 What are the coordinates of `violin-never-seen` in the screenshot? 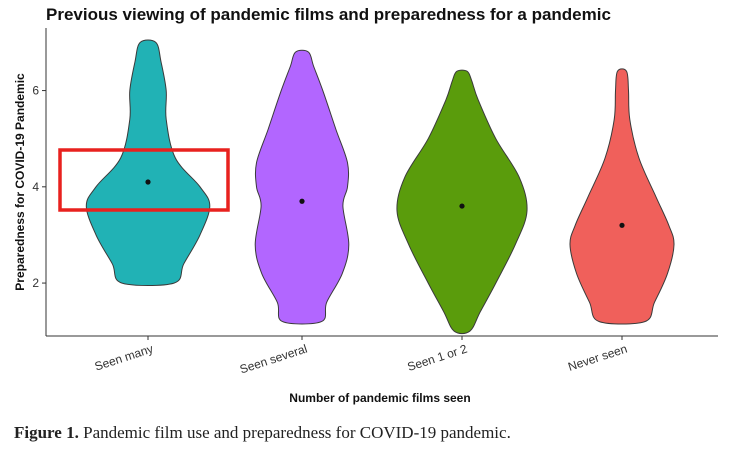 It's located at (622, 196).